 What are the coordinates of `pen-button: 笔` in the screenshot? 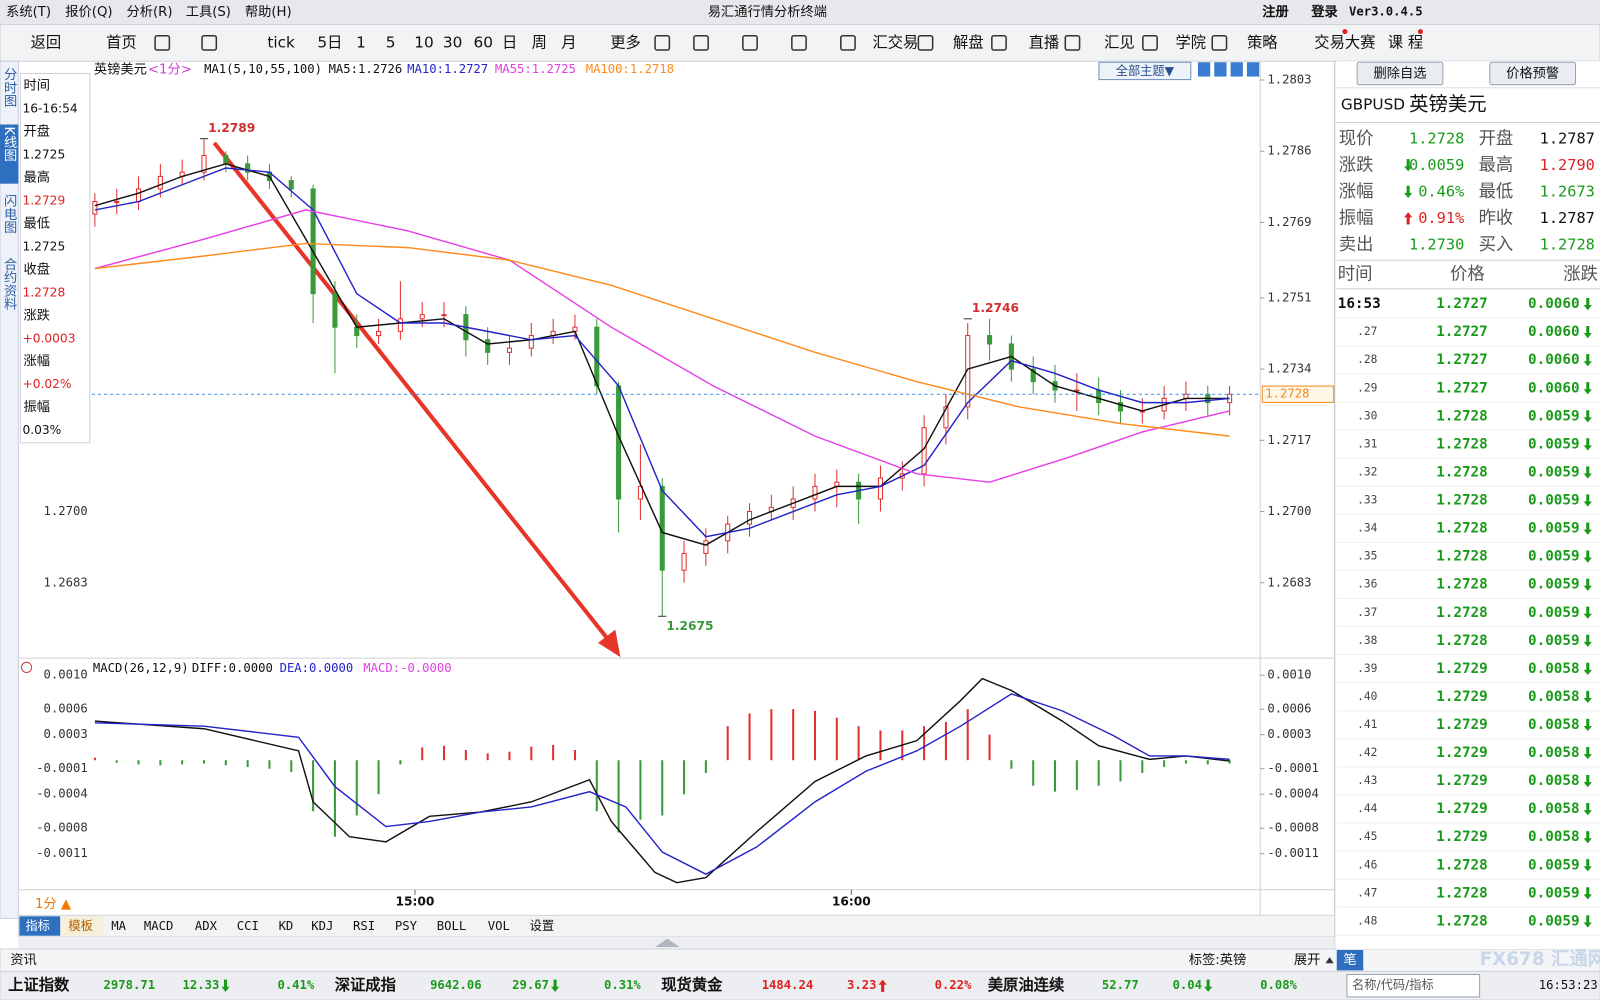 It's located at (1349, 960).